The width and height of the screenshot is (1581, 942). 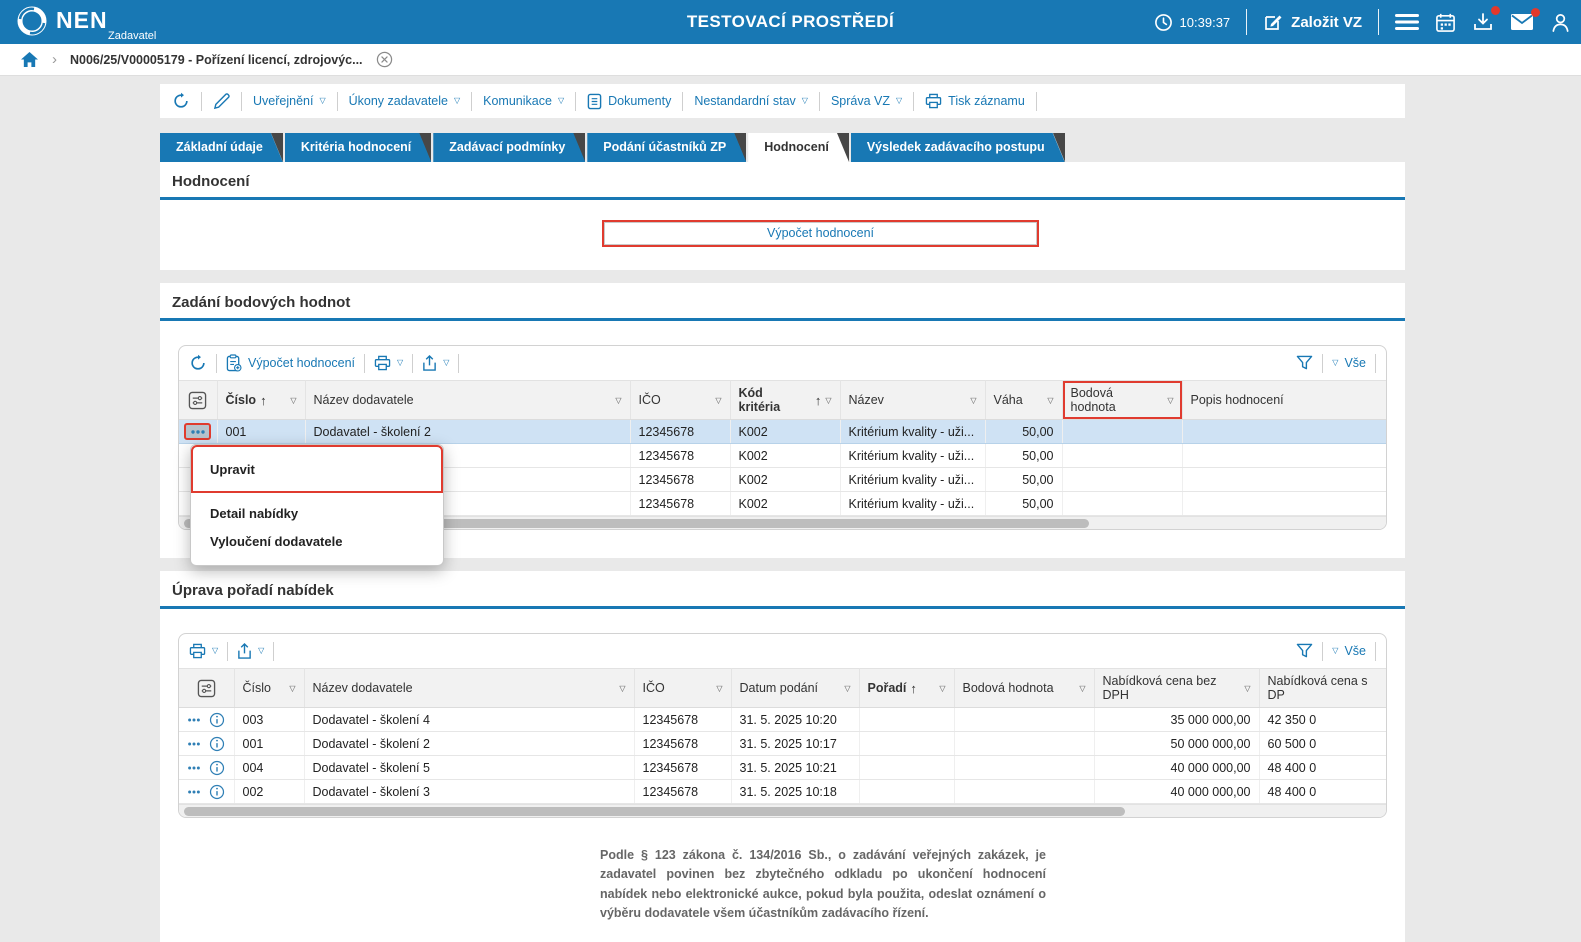 What do you see at coordinates (1322, 688) in the screenshot?
I see `column-header-cena-s-dph: Nabídková cena s DP` at bounding box center [1322, 688].